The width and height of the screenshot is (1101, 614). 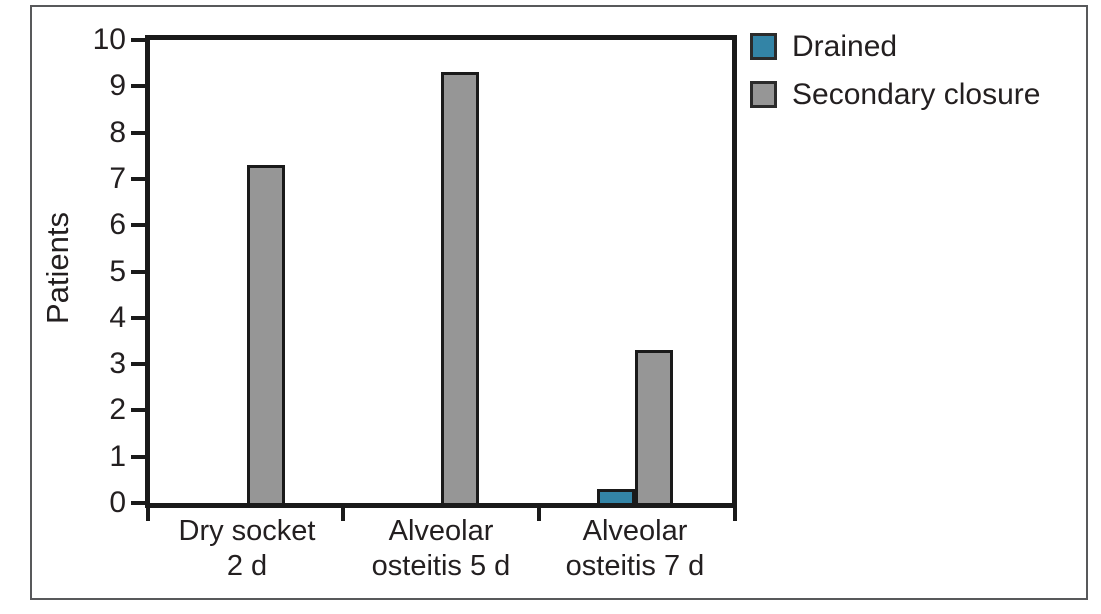 I want to click on x-category-label: Dry socket 2 d, so click(x=247, y=549).